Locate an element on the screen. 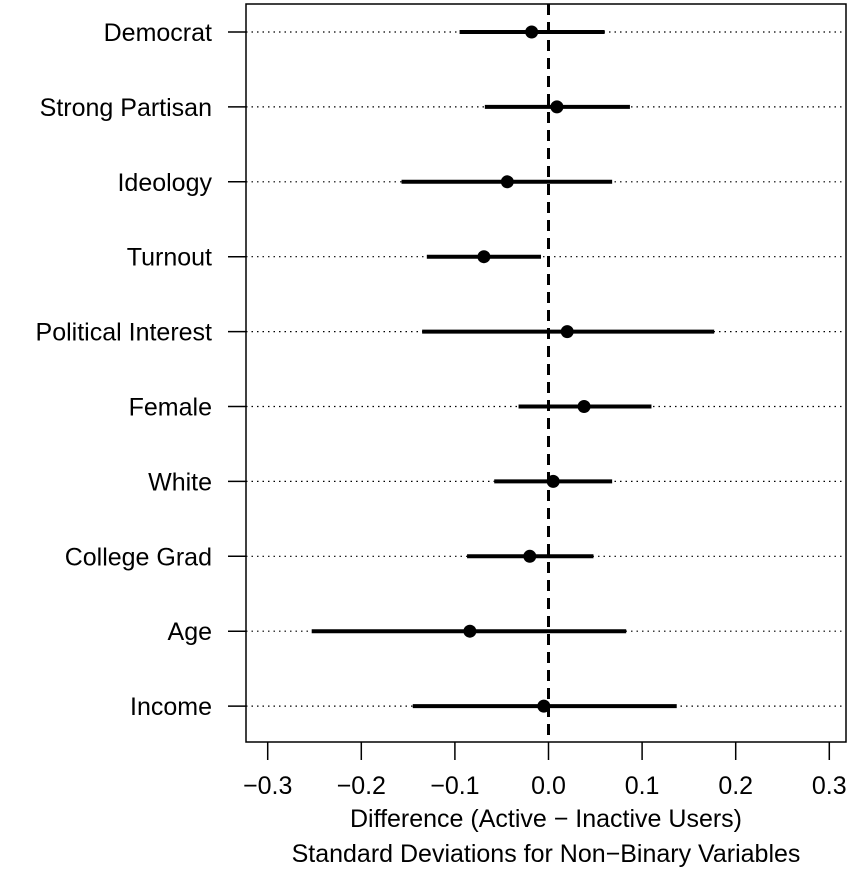 Image resolution: width=852 pixels, height=872 pixels. x-tick-label: 0.1 is located at coordinates (642, 786).